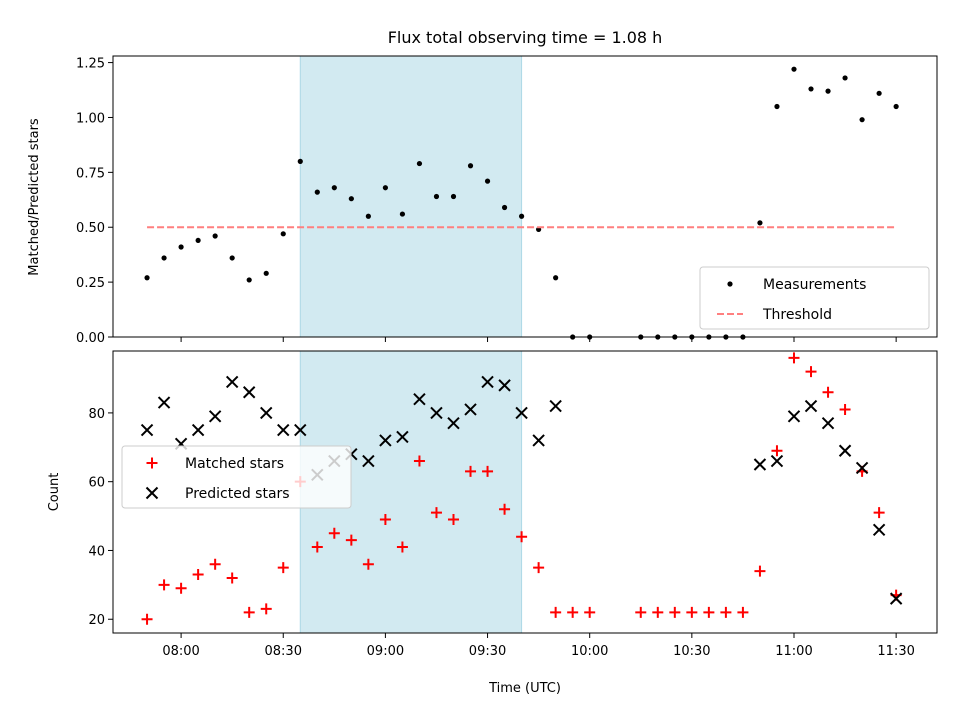  I want to click on legend-label: Measurements, so click(814, 285).